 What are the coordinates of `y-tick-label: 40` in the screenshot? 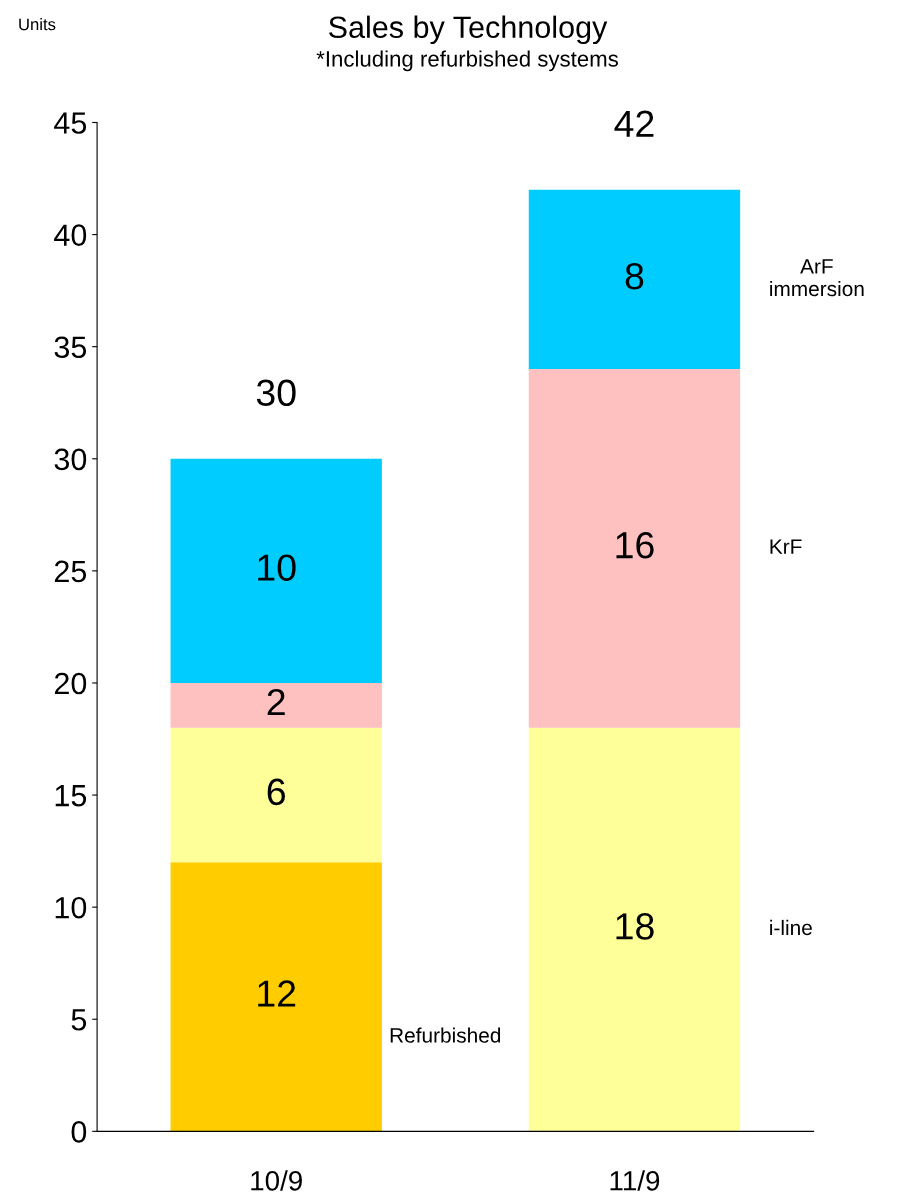 It's located at (70, 235).